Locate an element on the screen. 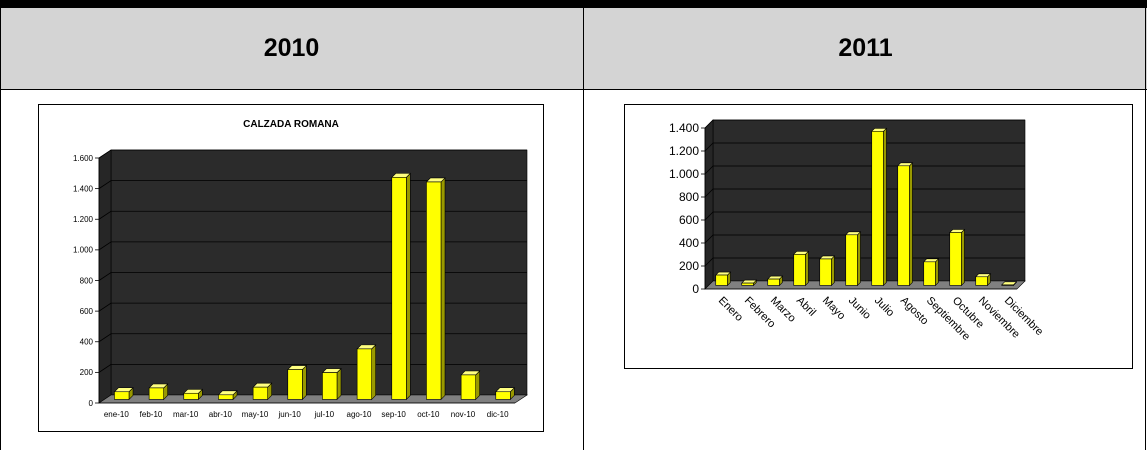  x-tick-label: oct-10 is located at coordinates (428, 414).